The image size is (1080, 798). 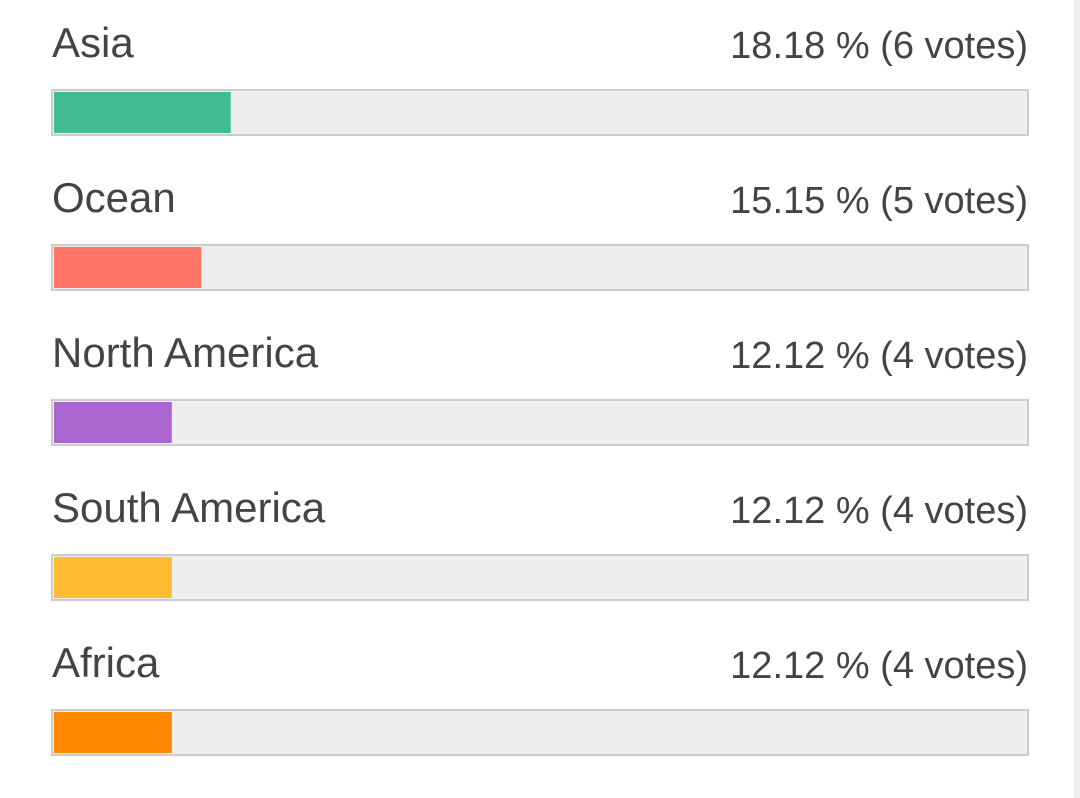 What do you see at coordinates (185, 352) in the screenshot?
I see `option-label: North America` at bounding box center [185, 352].